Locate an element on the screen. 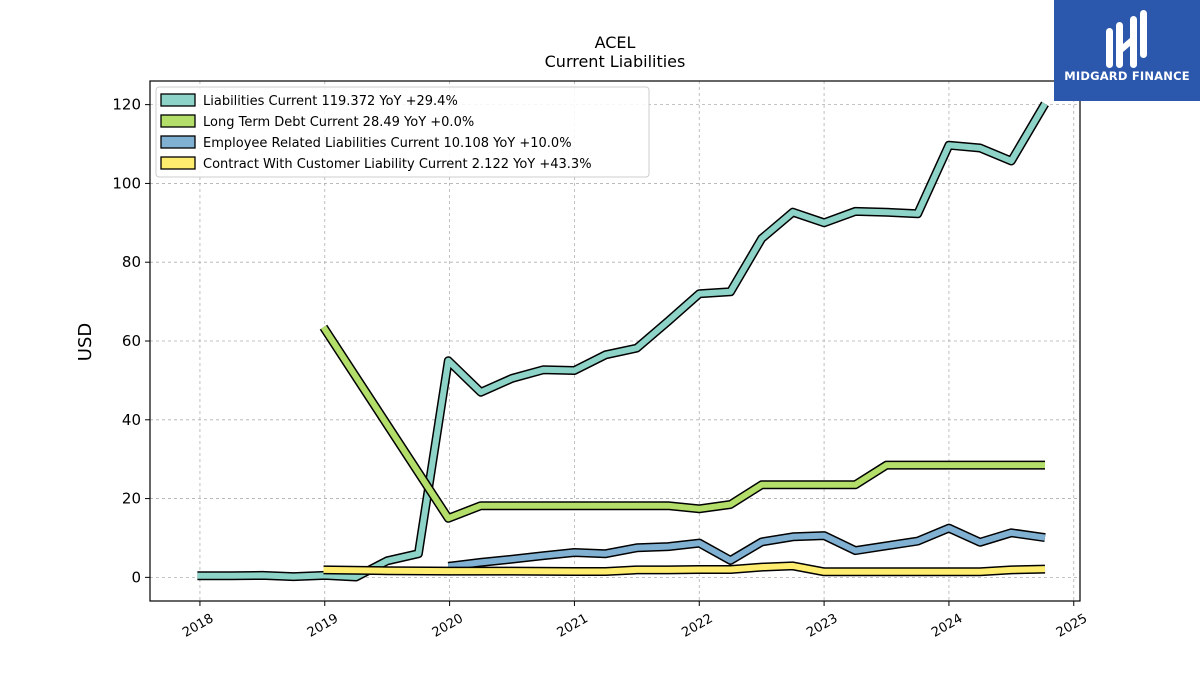 This screenshot has width=1200, height=675. chart-subtitle: Current Liabilities is located at coordinates (615, 61).